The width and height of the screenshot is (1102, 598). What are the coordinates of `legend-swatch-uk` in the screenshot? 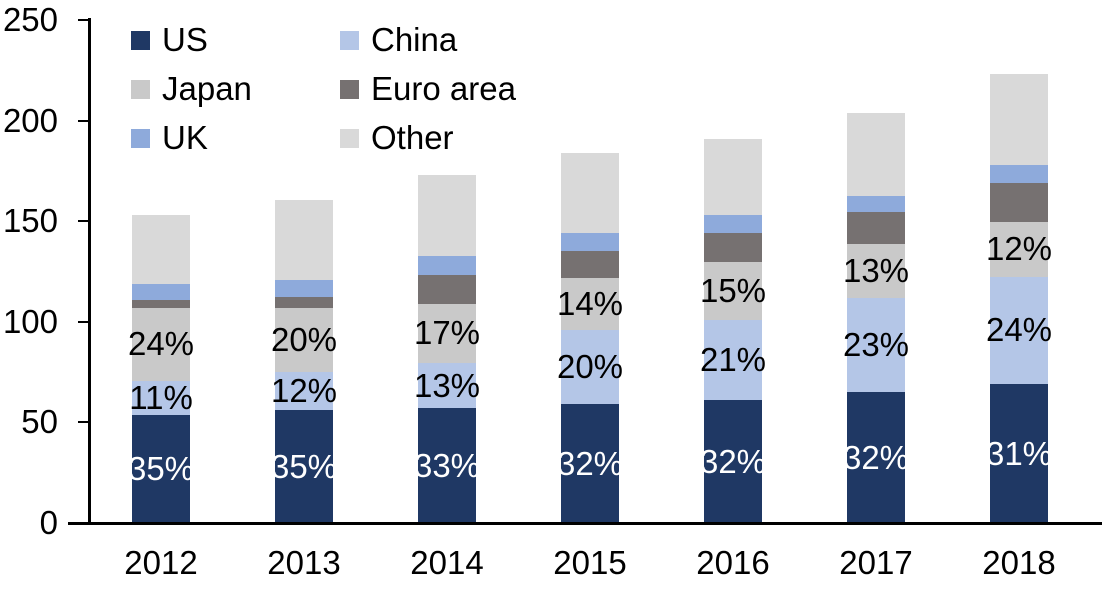 It's located at (140, 138).